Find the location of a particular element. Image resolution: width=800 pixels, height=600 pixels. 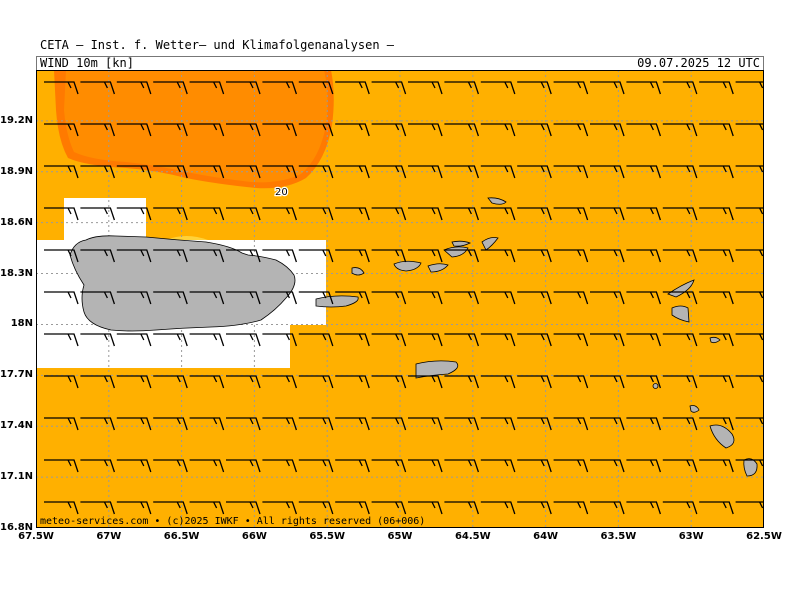

culebra-island is located at coordinates (358, 271).